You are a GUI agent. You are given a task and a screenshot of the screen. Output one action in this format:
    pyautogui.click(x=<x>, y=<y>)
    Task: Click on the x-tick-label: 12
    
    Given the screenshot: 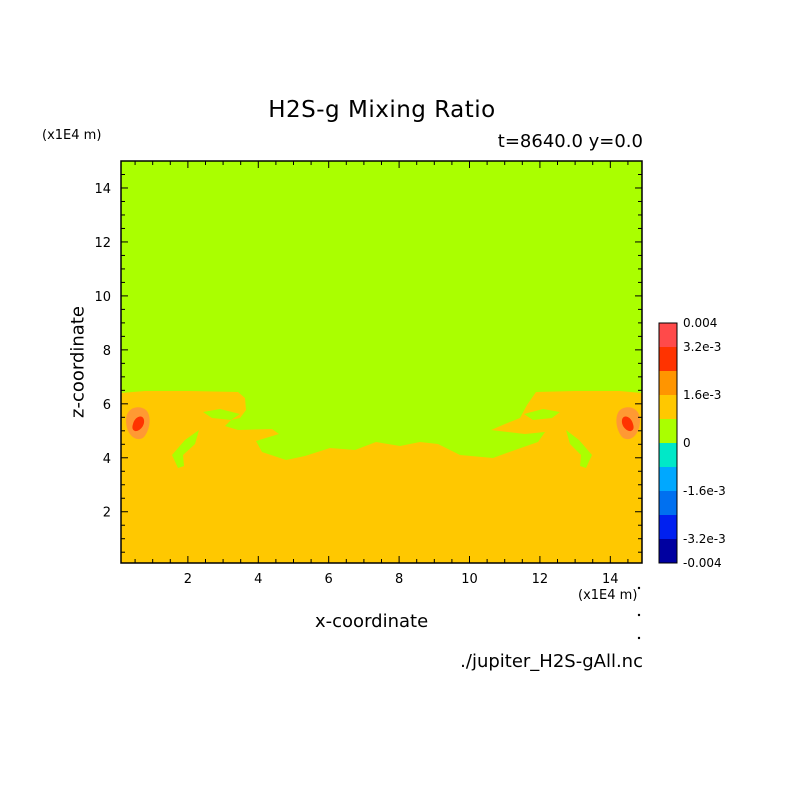 What is the action you would take?
    pyautogui.click(x=540, y=579)
    